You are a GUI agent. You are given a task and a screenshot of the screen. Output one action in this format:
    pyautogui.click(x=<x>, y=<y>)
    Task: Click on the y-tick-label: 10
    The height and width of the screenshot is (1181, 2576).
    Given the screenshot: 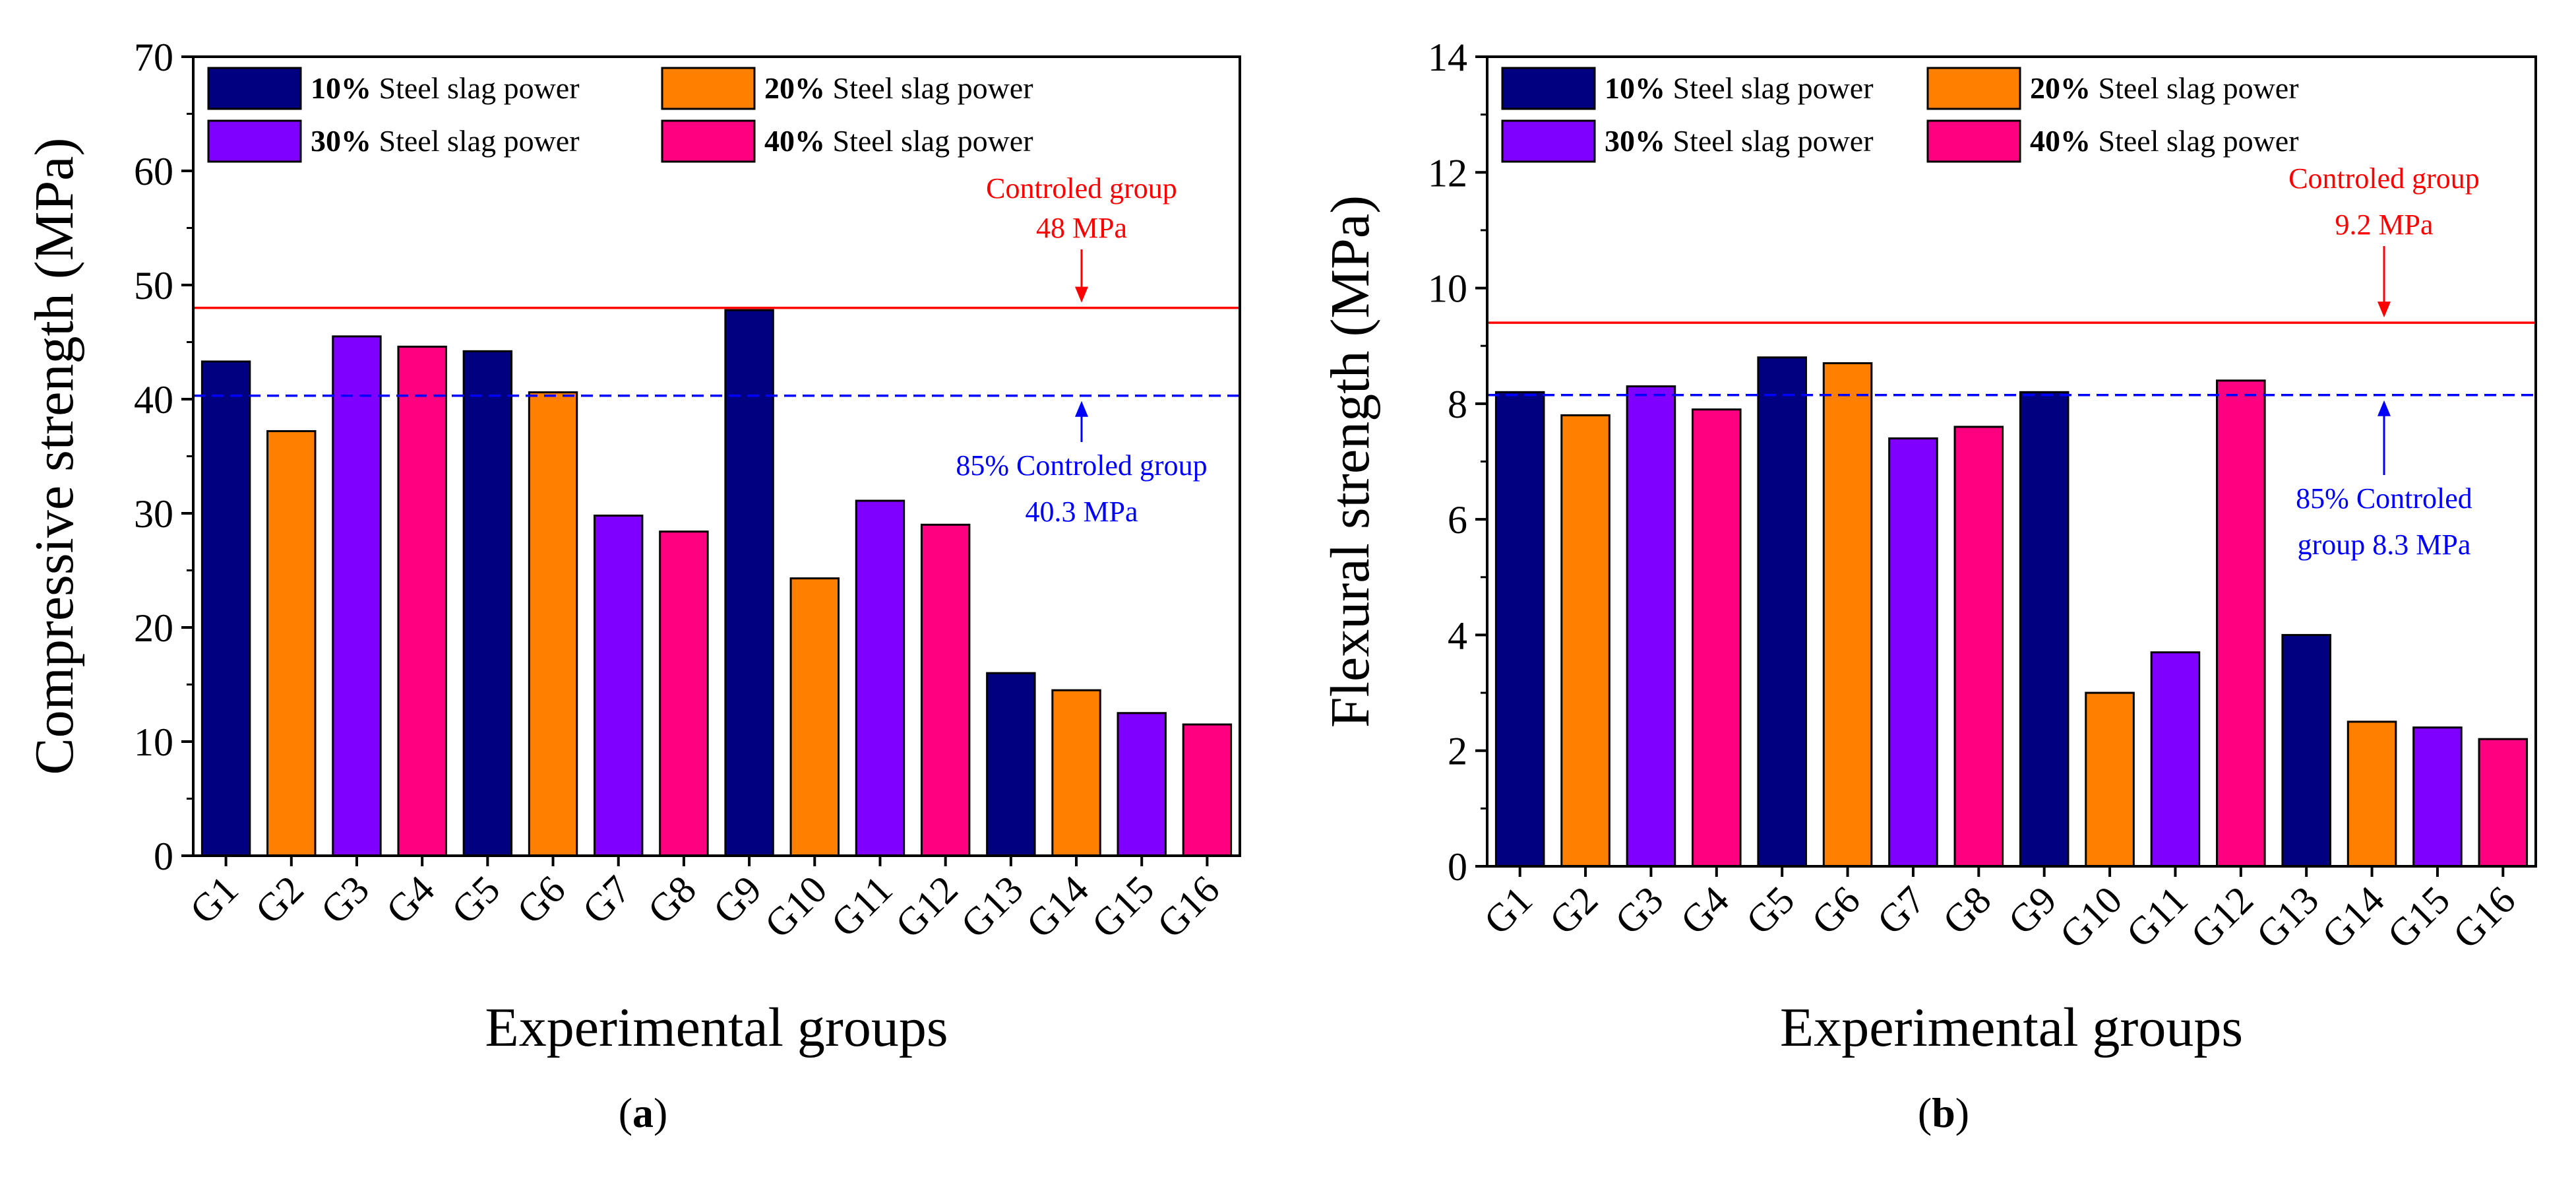 What is the action you would take?
    pyautogui.click(x=153, y=742)
    